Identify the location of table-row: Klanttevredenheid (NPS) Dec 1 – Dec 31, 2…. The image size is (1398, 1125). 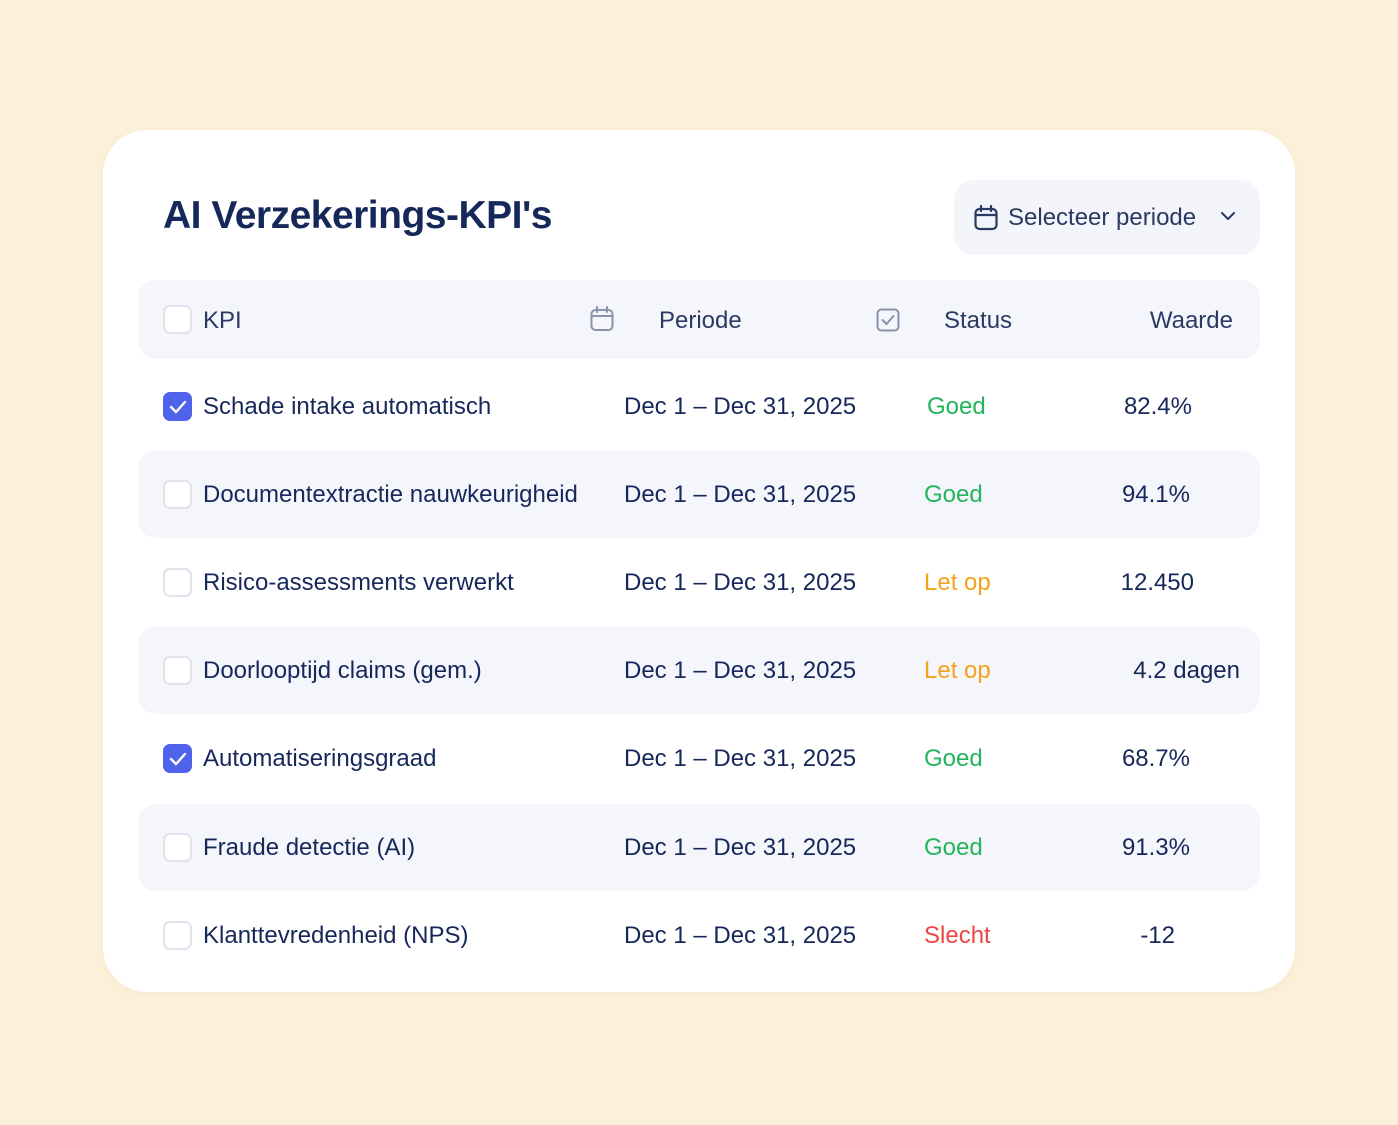
(699, 935).